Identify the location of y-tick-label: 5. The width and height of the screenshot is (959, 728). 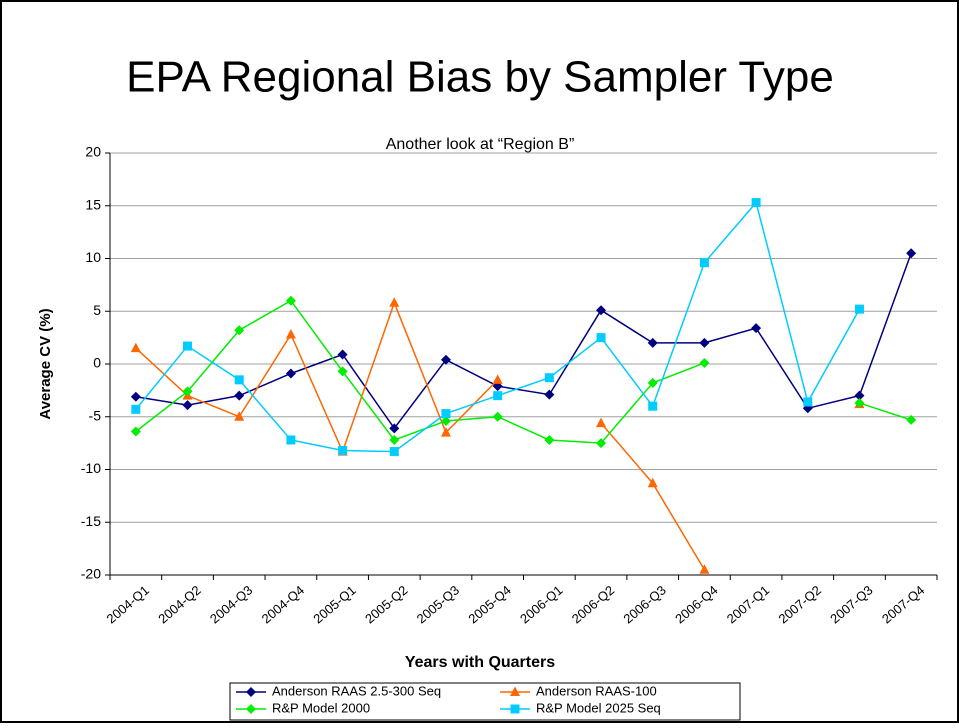
(97, 310).